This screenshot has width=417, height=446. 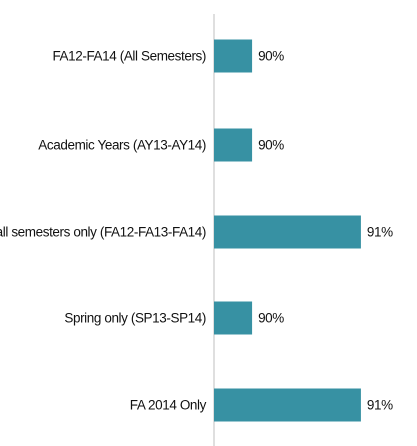 I want to click on category-label: Spring only (SP13-SP14), so click(x=135, y=318).